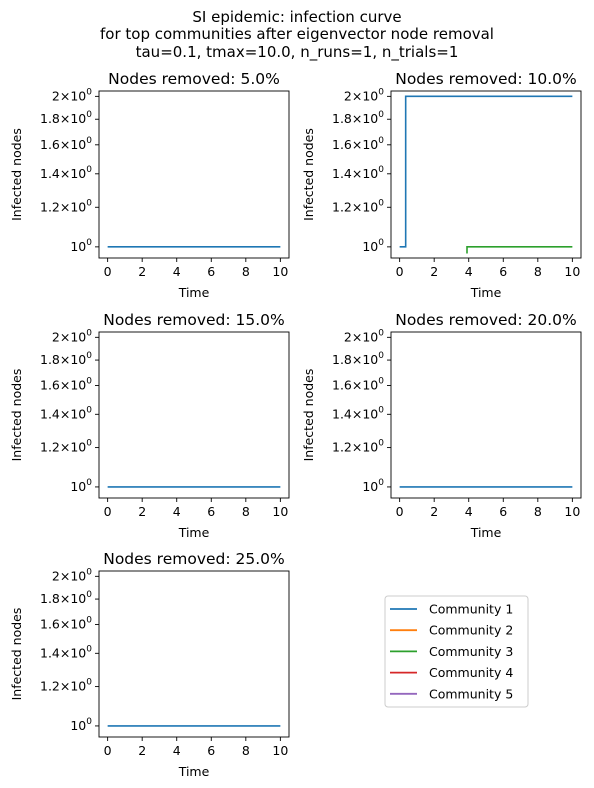 The image size is (594, 788). I want to click on legend-label: Community 5, so click(471, 693).